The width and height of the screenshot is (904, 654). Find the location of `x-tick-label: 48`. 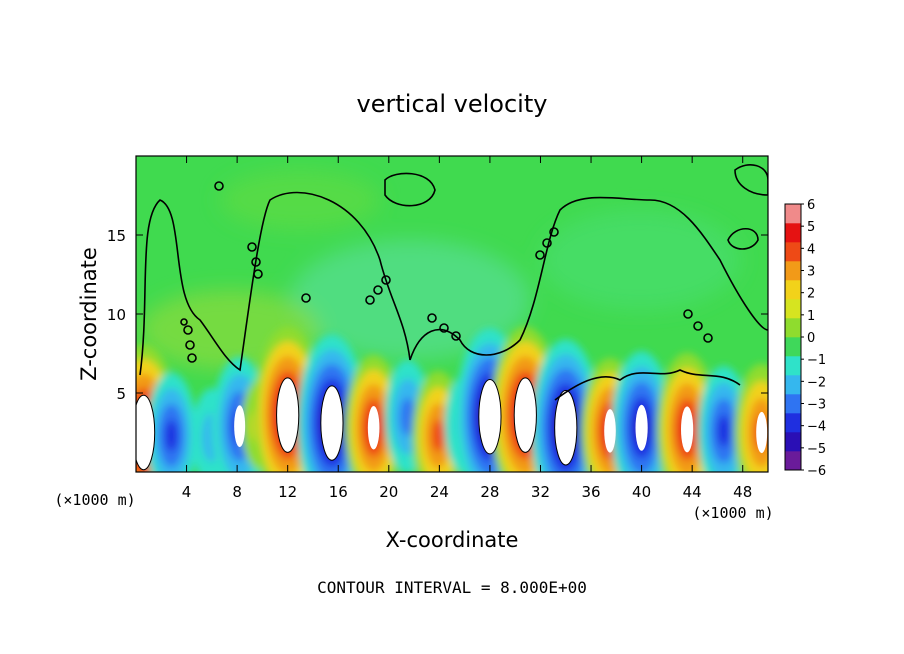

x-tick-label: 48 is located at coordinates (742, 492).